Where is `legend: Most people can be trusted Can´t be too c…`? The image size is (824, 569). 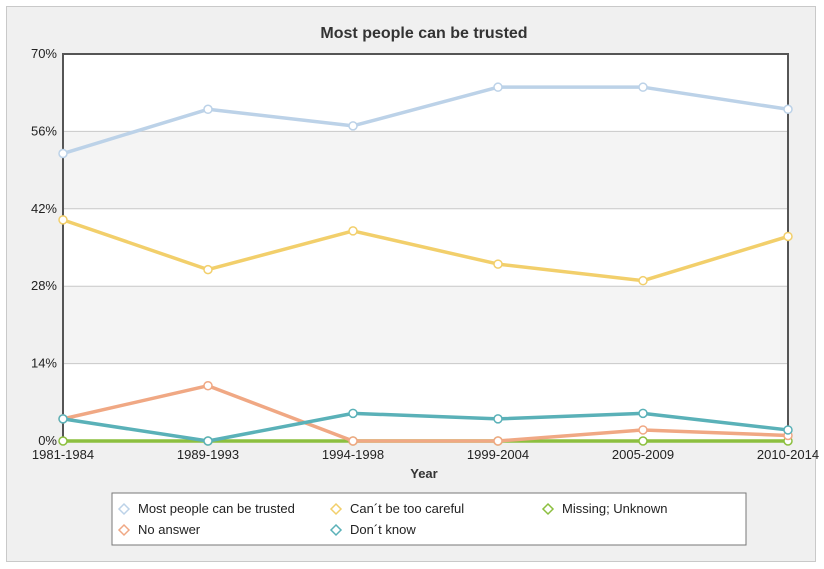
legend: Most people can be trusted Can´t be too c… is located at coordinates (429, 519).